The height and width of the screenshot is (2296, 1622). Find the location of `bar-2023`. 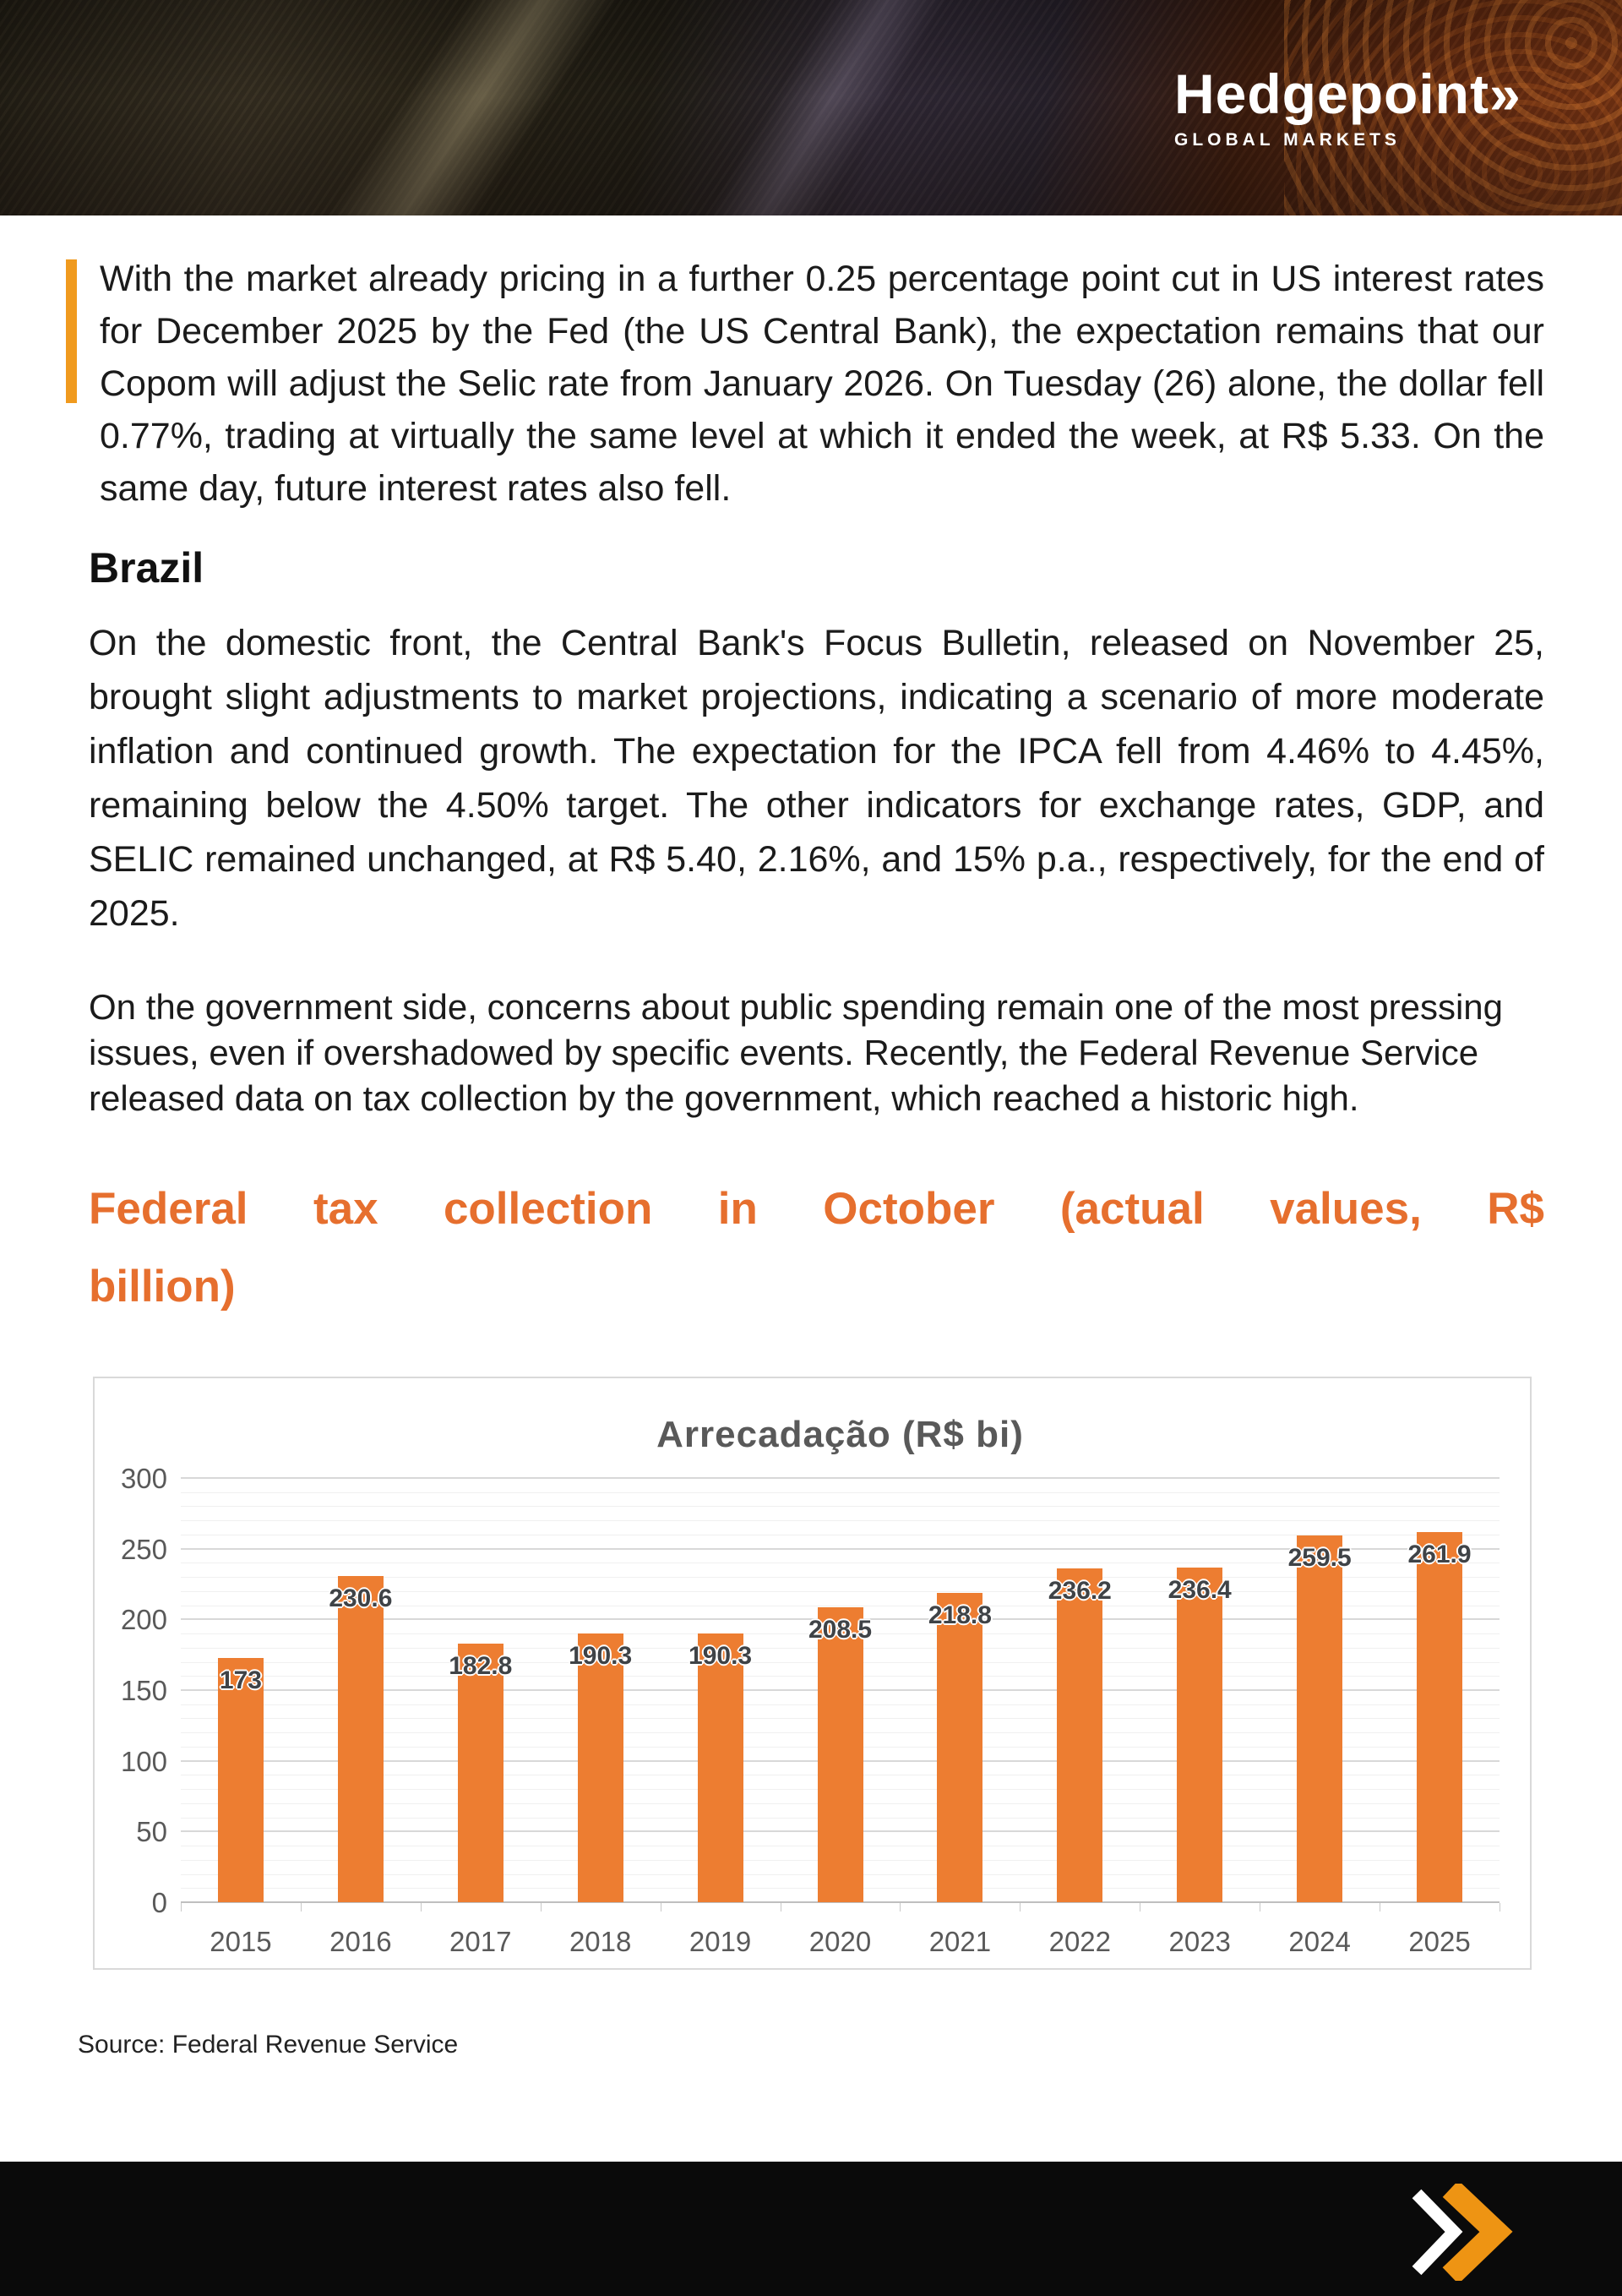

bar-2023 is located at coordinates (1200, 1735).